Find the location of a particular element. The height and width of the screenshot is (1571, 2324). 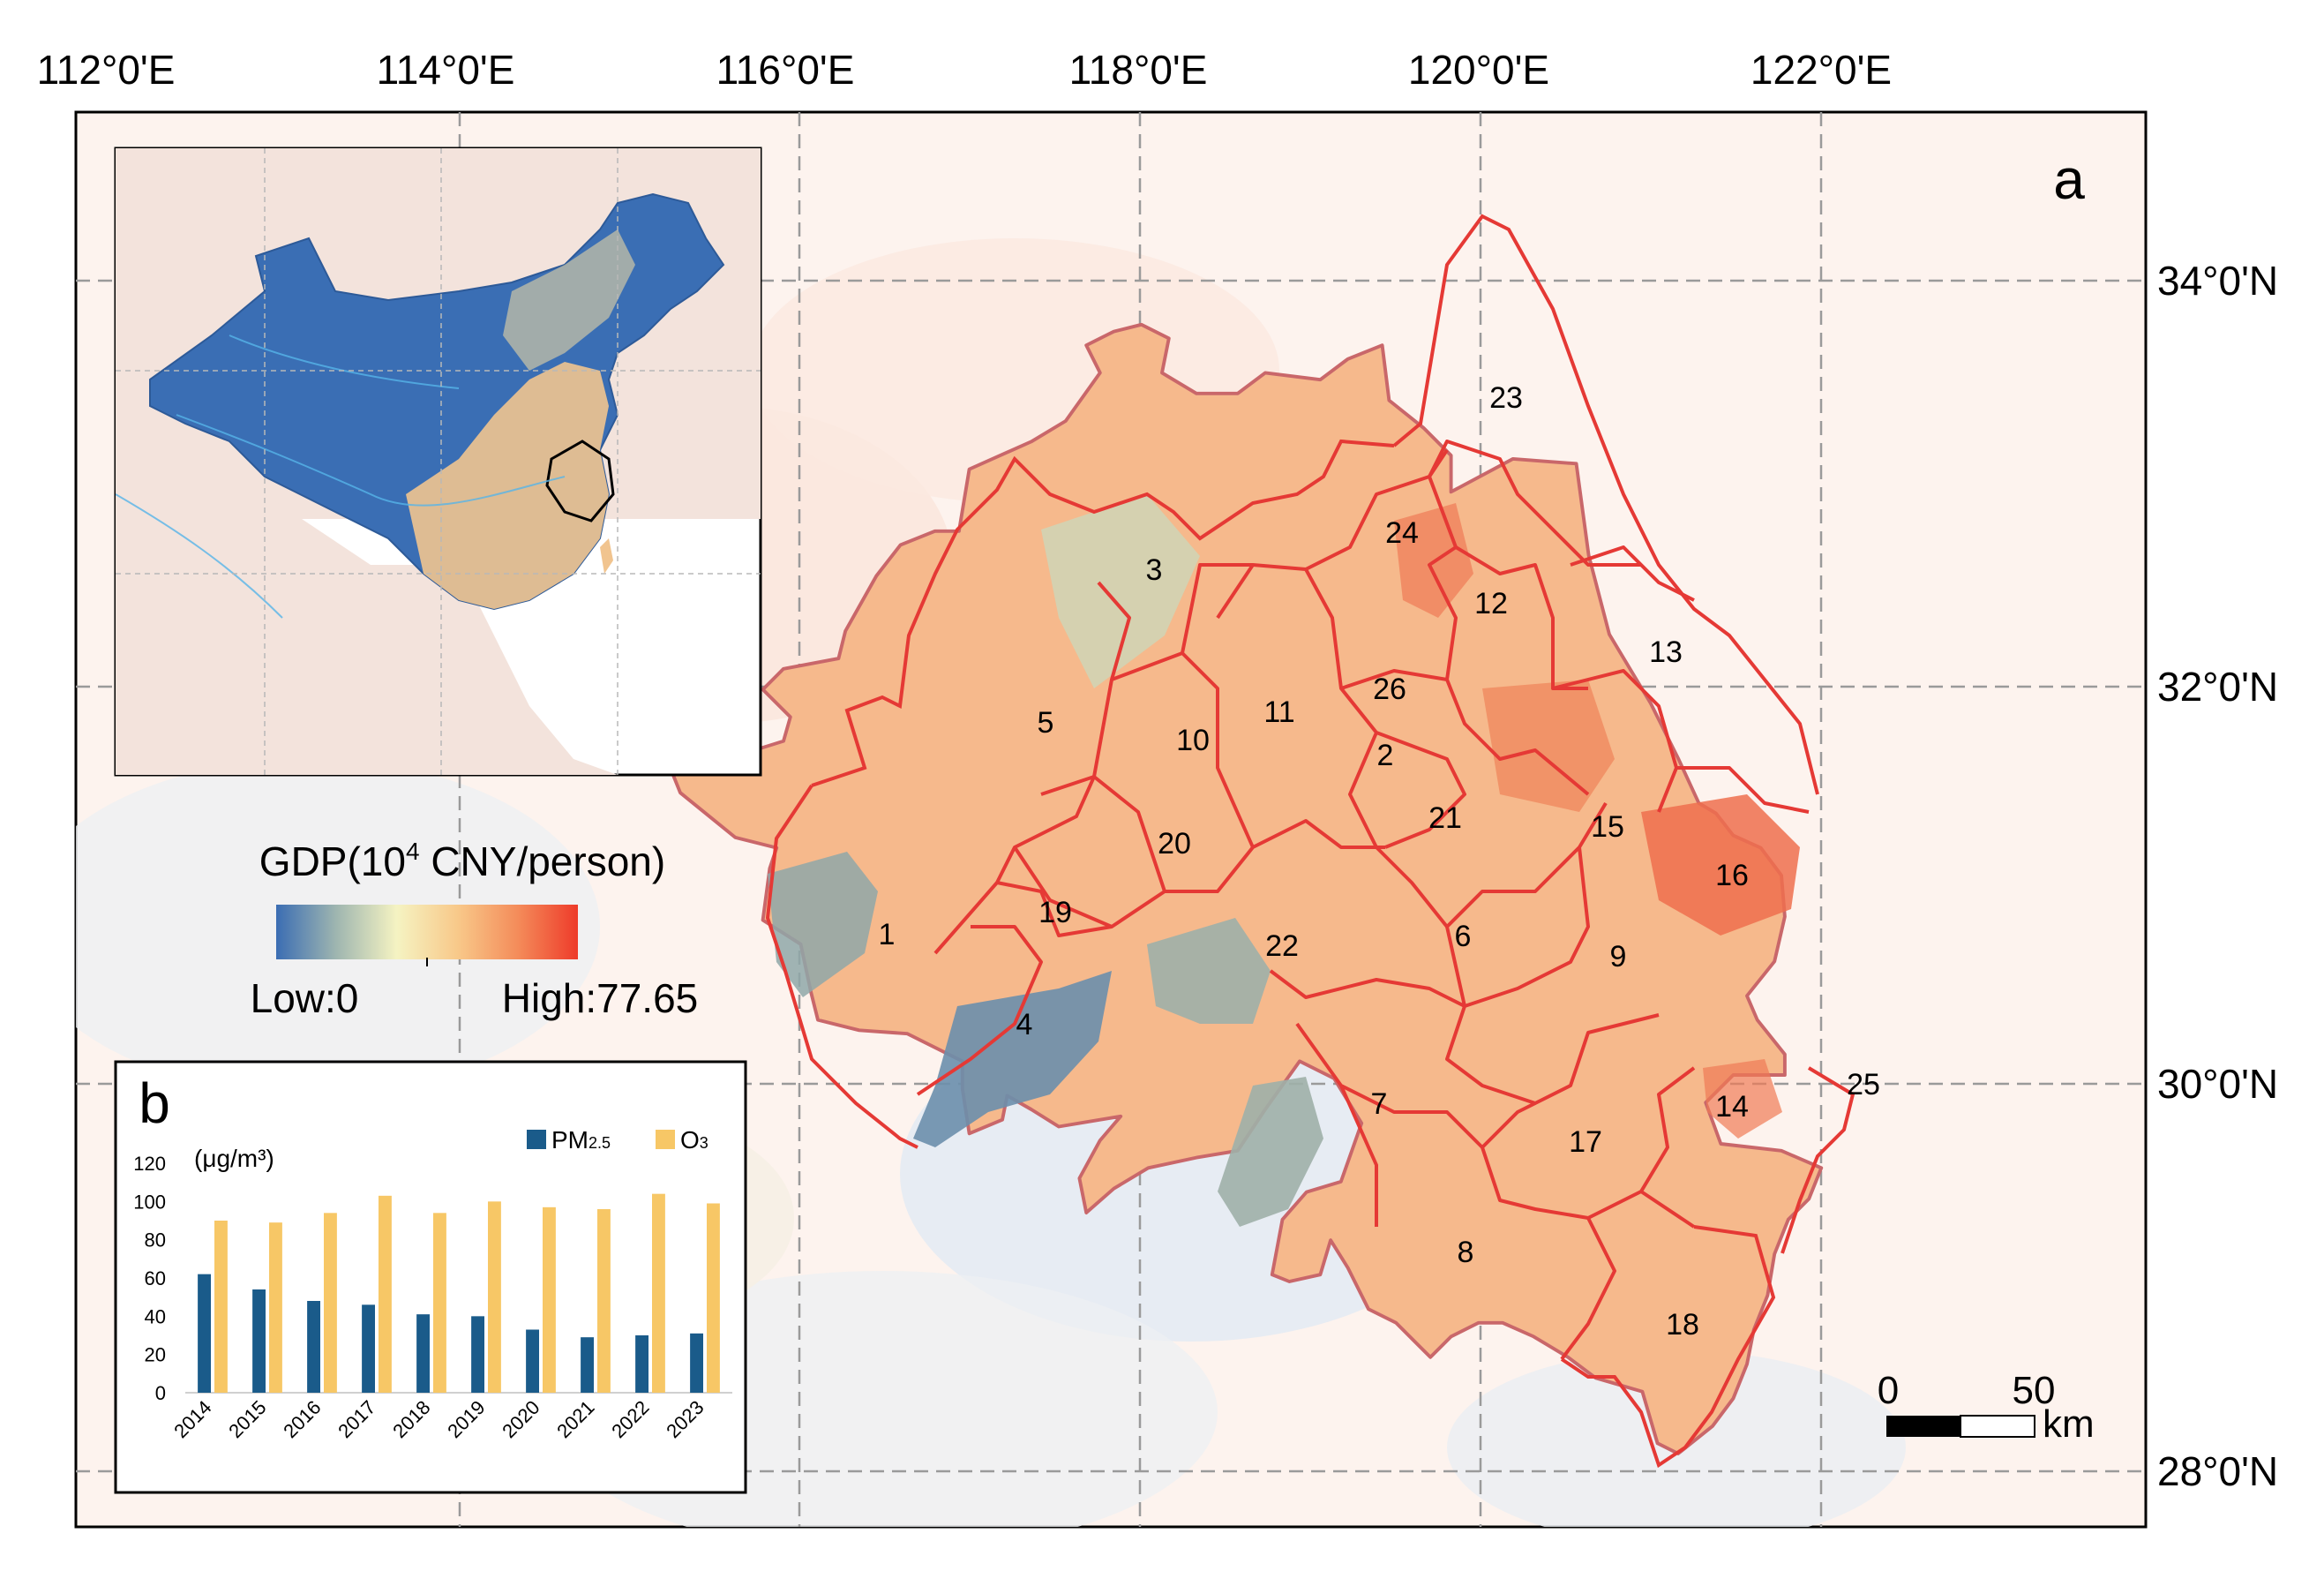

y-axis-ticks: 0 20 40 60 80 100 120 is located at coordinates (149, 1278).